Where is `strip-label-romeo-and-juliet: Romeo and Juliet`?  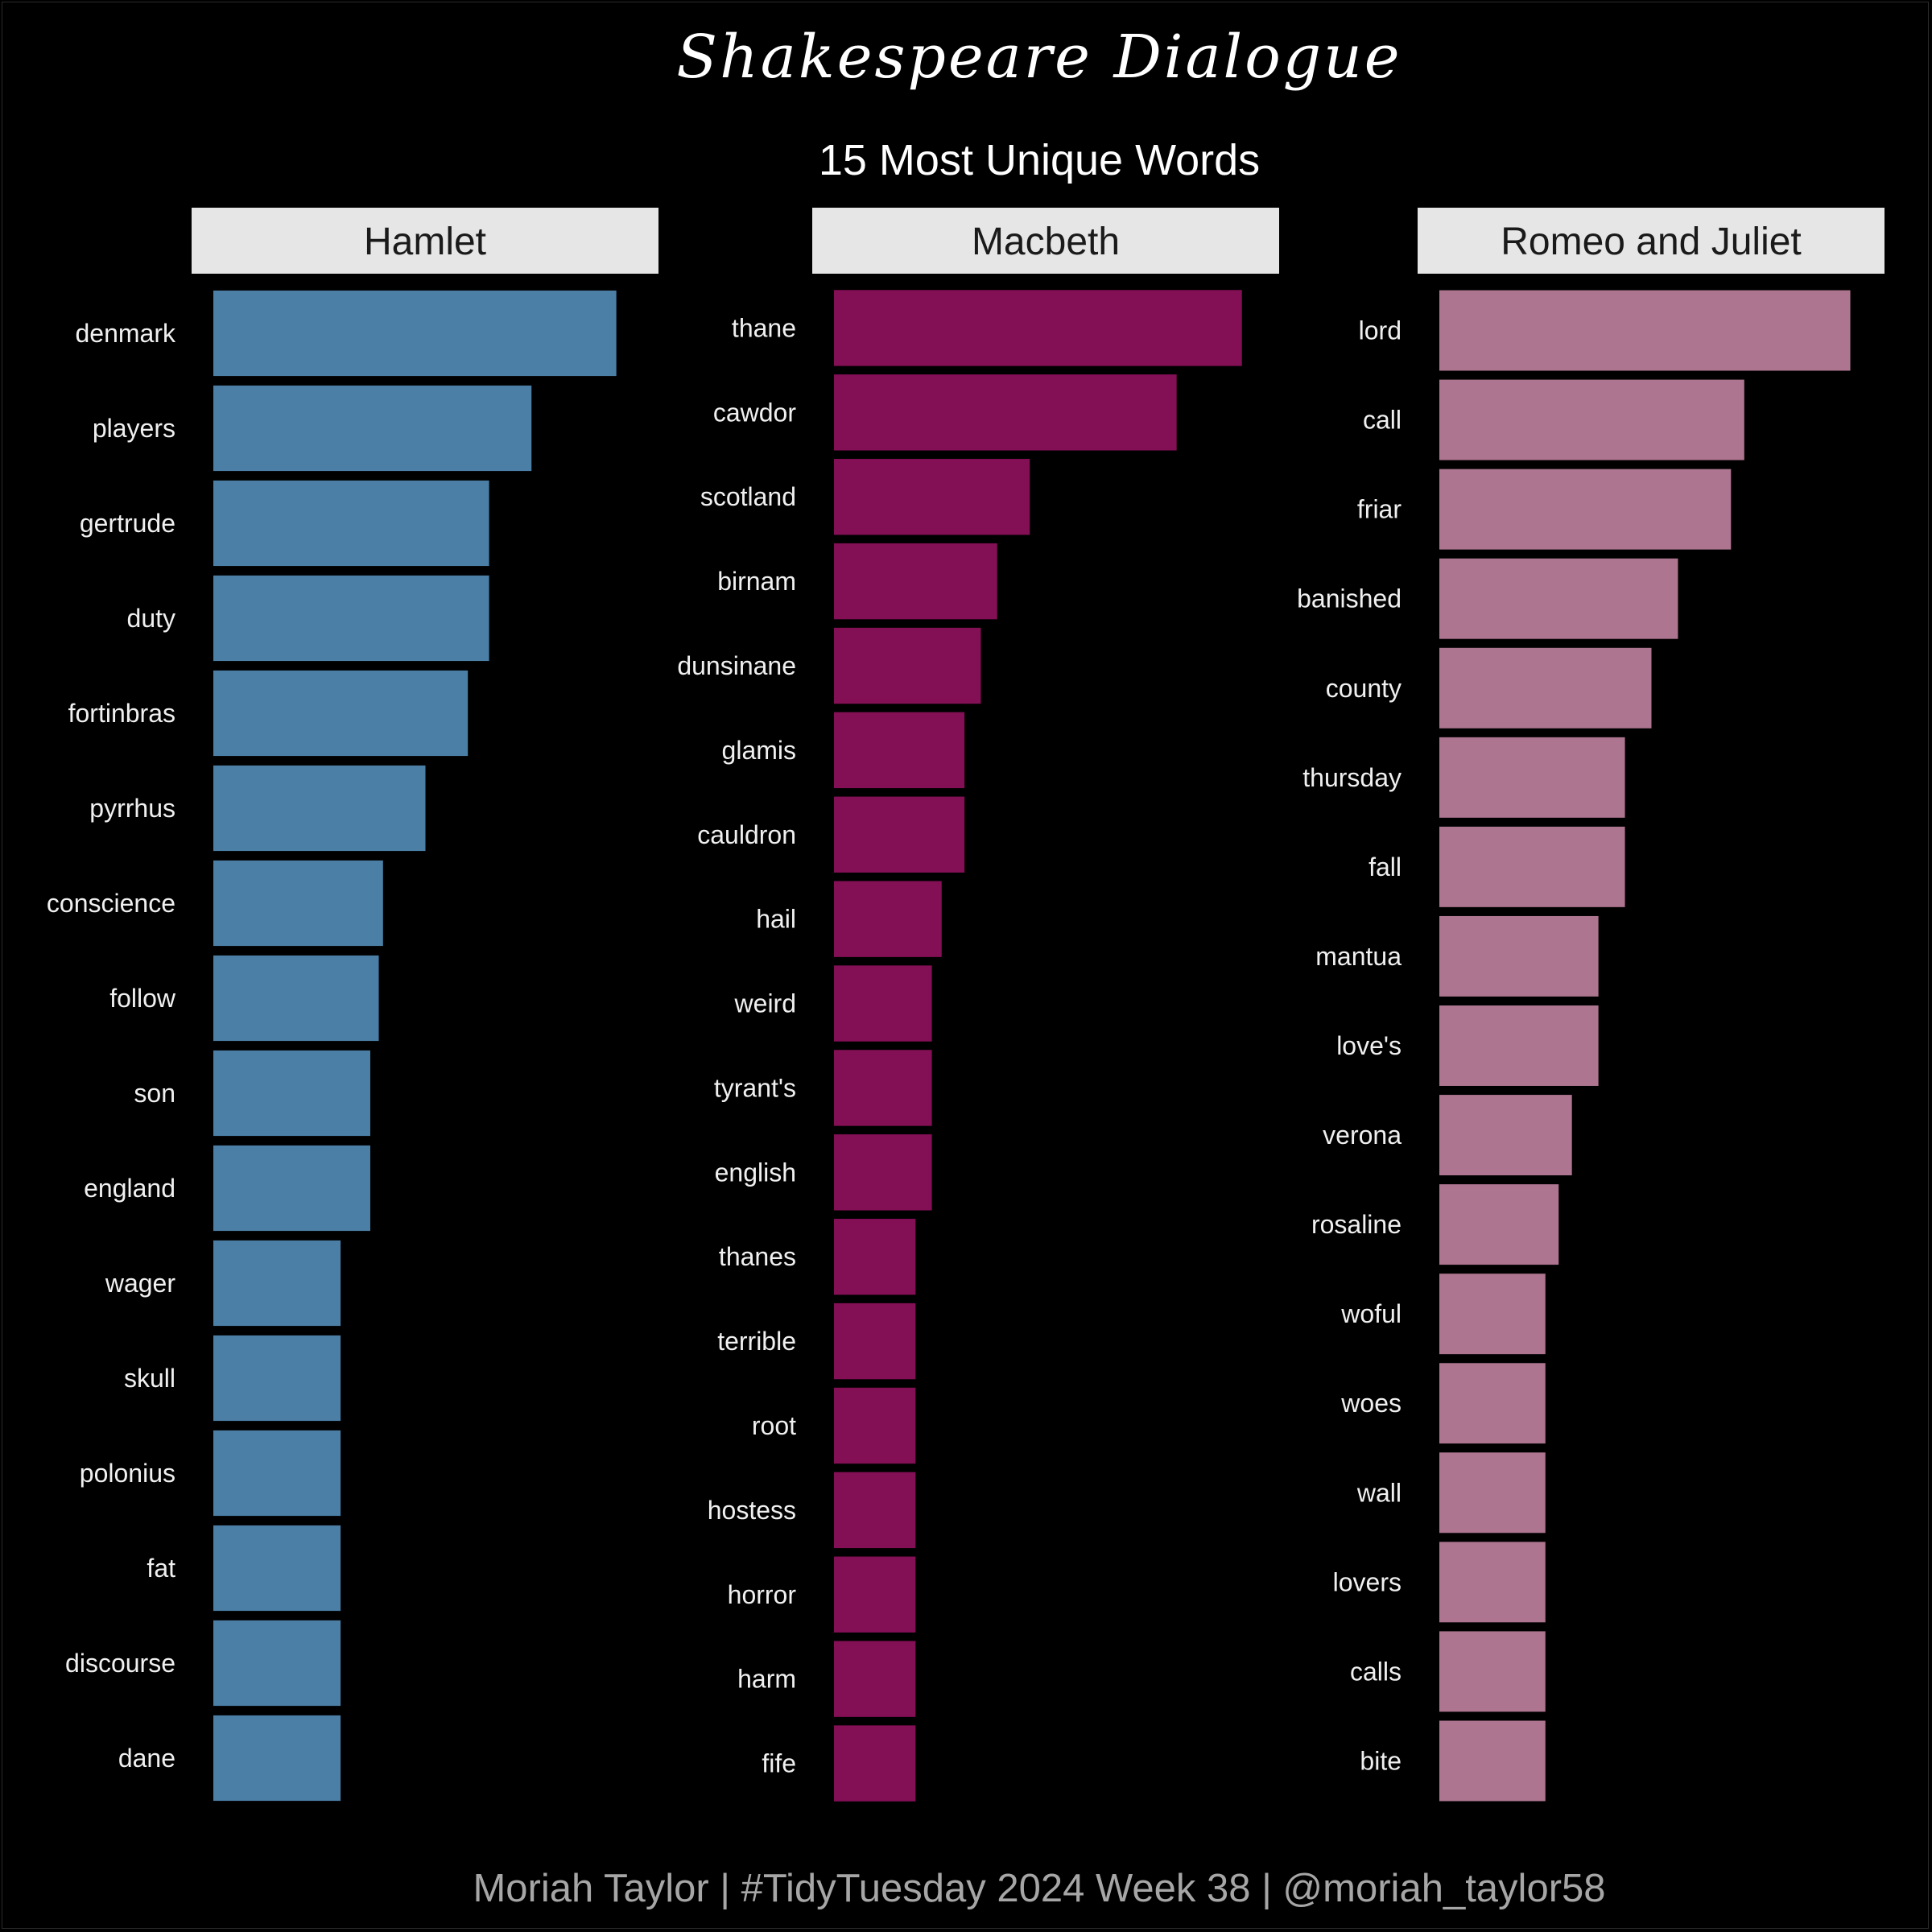
strip-label-romeo-and-juliet: Romeo and Juliet is located at coordinates (1651, 242).